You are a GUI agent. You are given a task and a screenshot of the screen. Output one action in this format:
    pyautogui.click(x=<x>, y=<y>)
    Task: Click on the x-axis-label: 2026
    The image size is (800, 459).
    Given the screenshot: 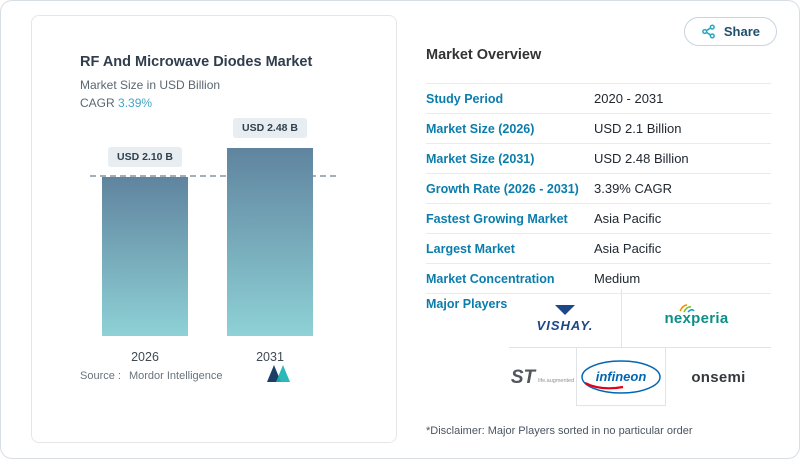 What is the action you would take?
    pyautogui.click(x=145, y=357)
    